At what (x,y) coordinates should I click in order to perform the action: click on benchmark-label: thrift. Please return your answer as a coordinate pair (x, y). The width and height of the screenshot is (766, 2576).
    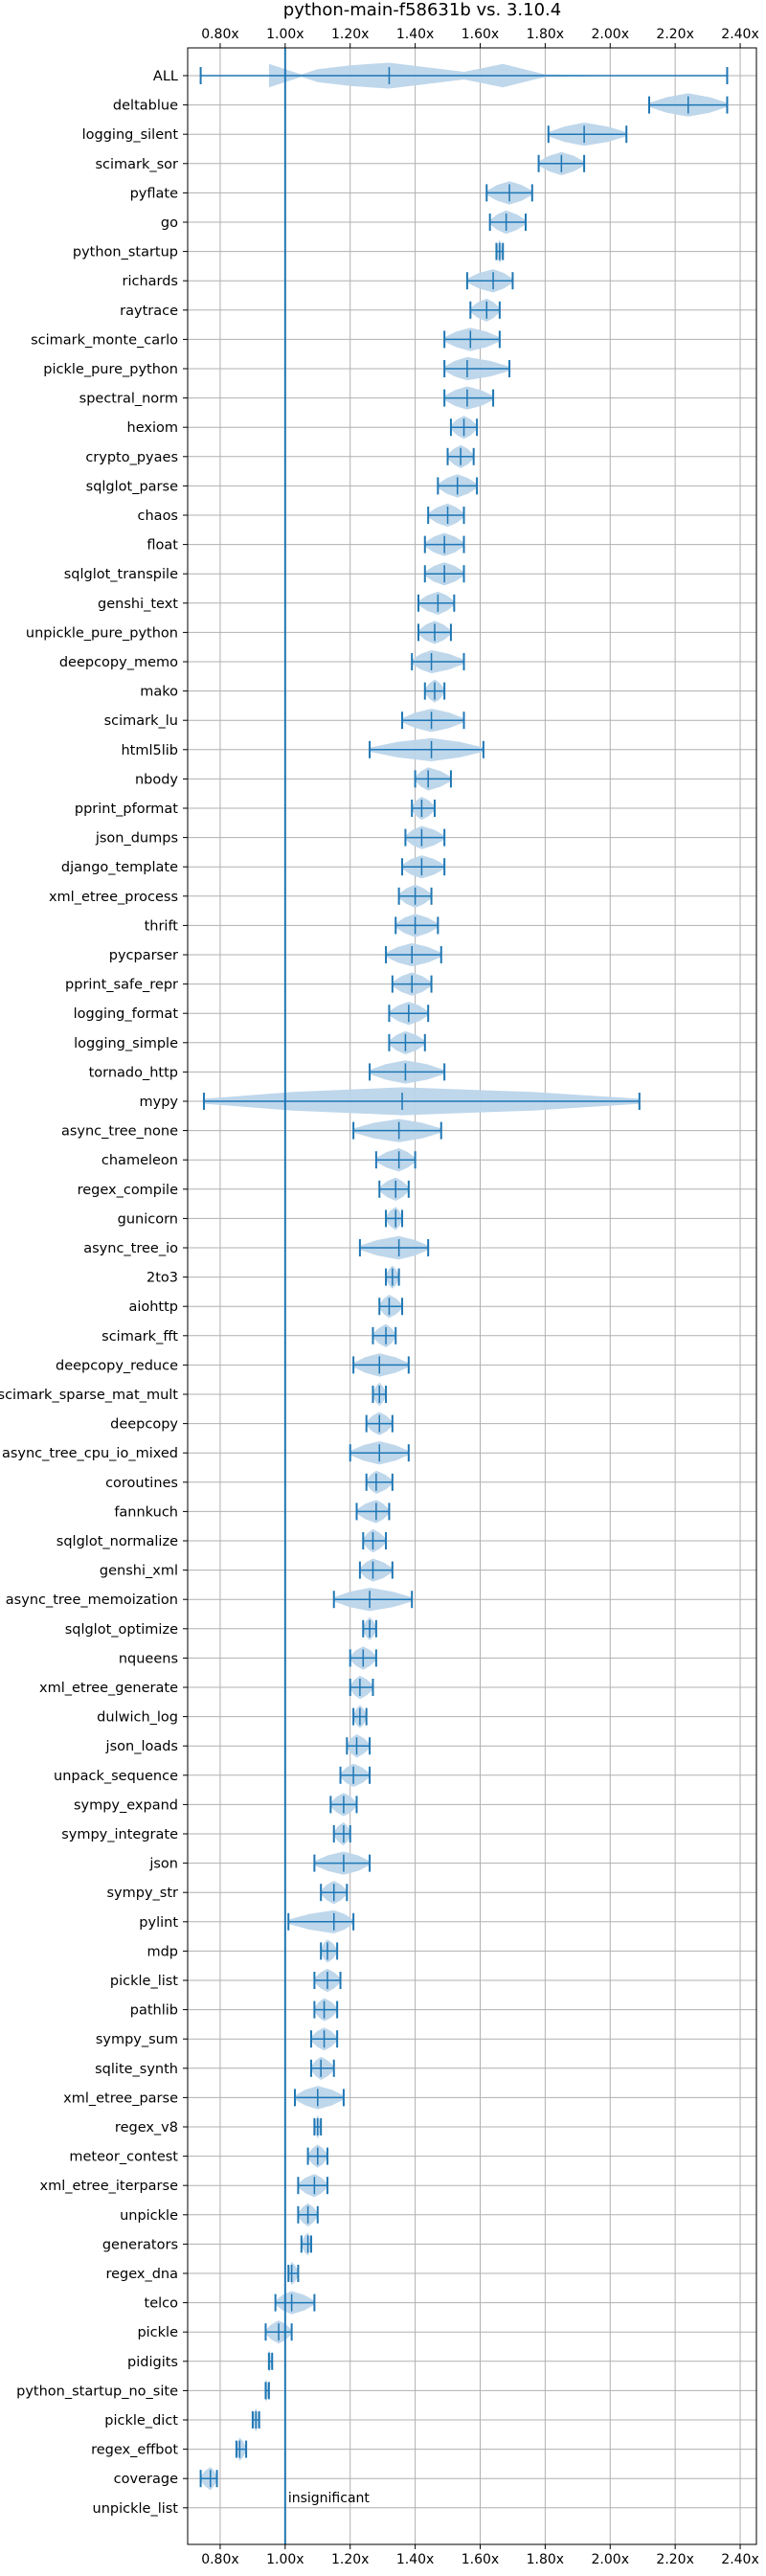
    Looking at the image, I should click on (162, 926).